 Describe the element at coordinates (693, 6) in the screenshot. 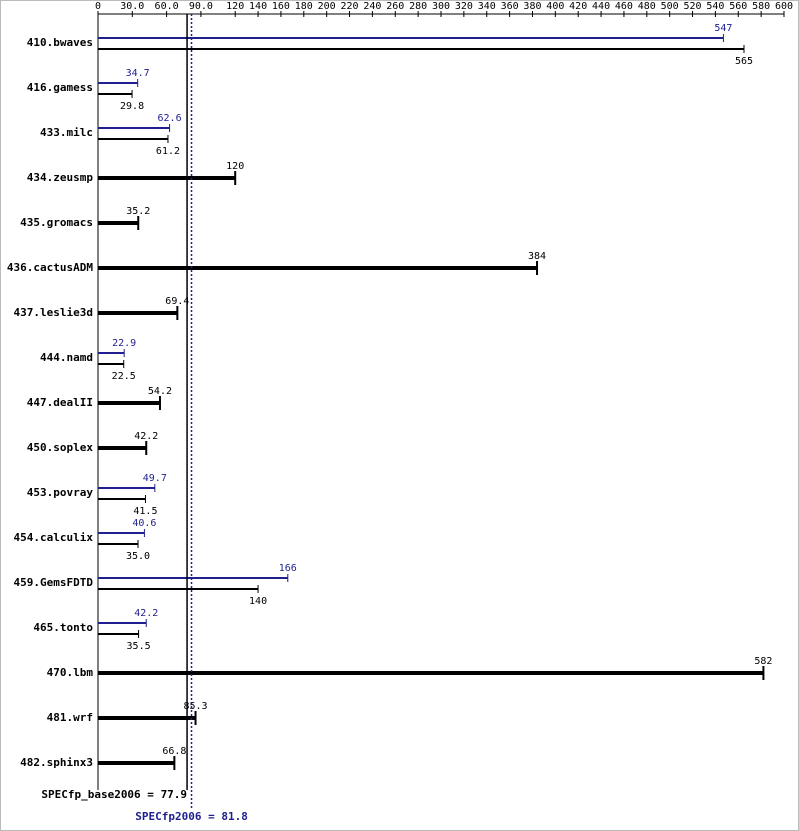

I see `x-tick-label: 520` at that location.